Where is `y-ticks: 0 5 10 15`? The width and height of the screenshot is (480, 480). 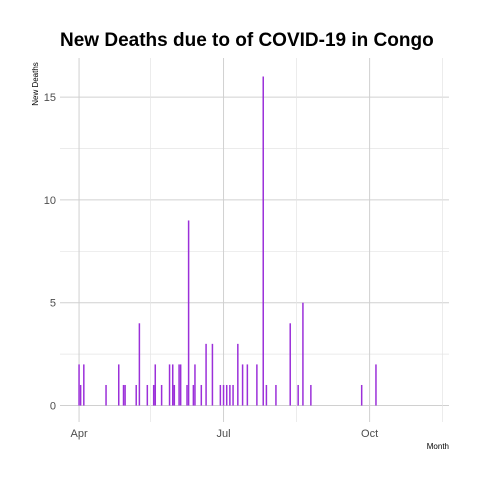 y-ticks: 0 5 10 15 is located at coordinates (50, 252).